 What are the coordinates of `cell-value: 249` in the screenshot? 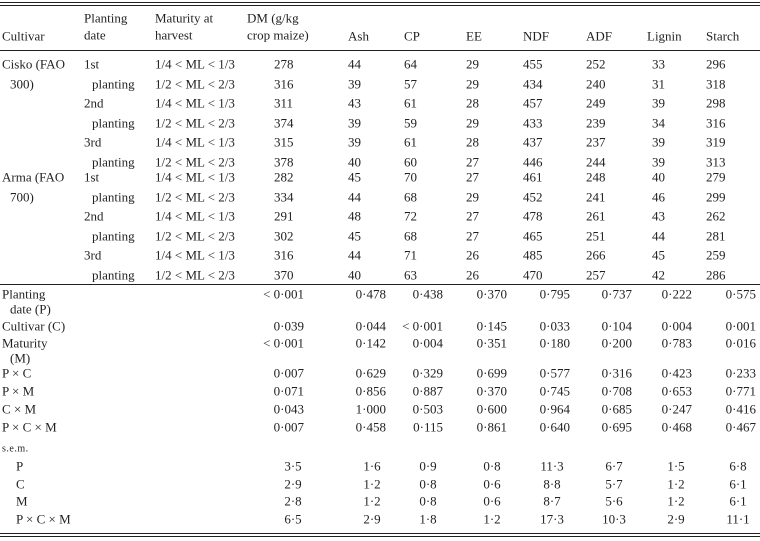 It's located at (596, 103).